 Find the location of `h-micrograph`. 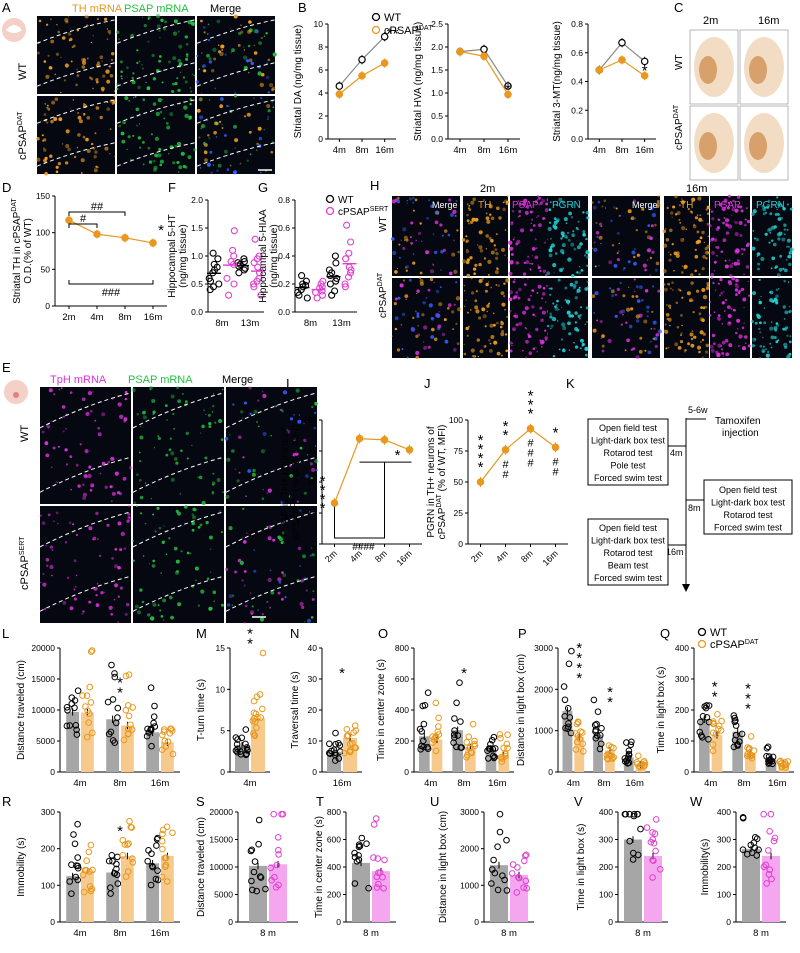

h-micrograph is located at coordinates (730, 236).